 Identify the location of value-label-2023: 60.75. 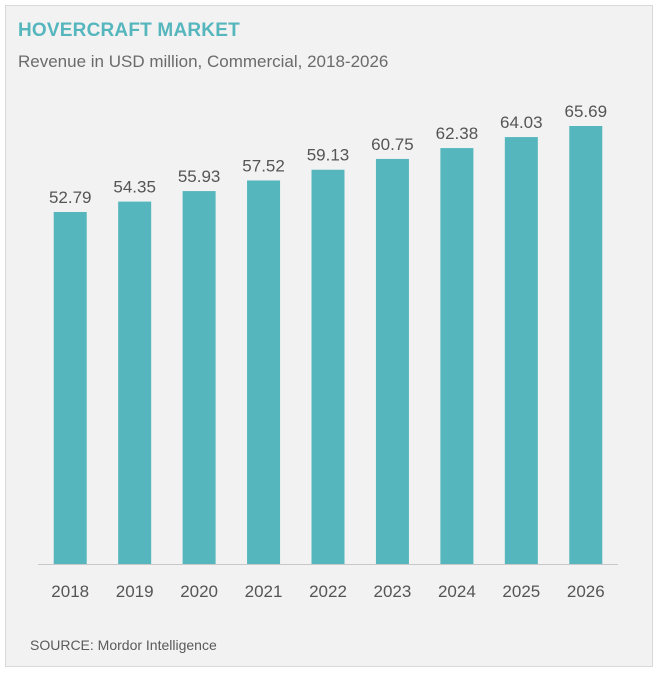
(392, 144).